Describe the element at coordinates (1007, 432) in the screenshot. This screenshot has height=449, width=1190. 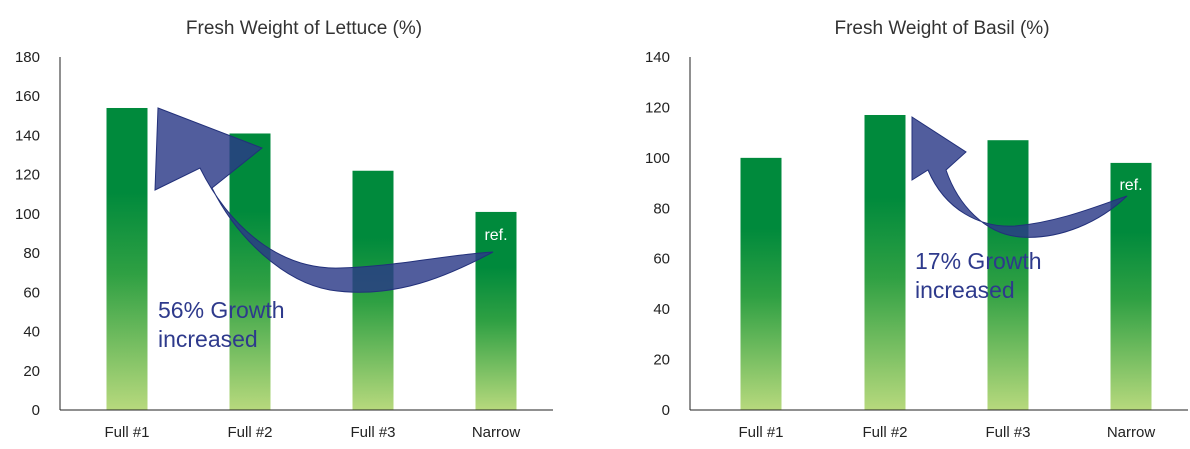
I see `basil-x-tick-label: Full #3` at that location.